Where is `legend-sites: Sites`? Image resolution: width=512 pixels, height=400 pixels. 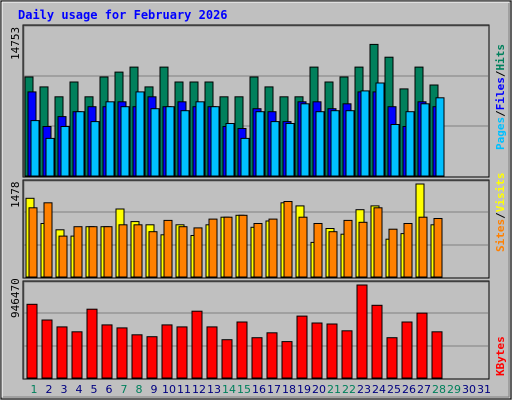 legend-sites: Sites is located at coordinates (500, 235).